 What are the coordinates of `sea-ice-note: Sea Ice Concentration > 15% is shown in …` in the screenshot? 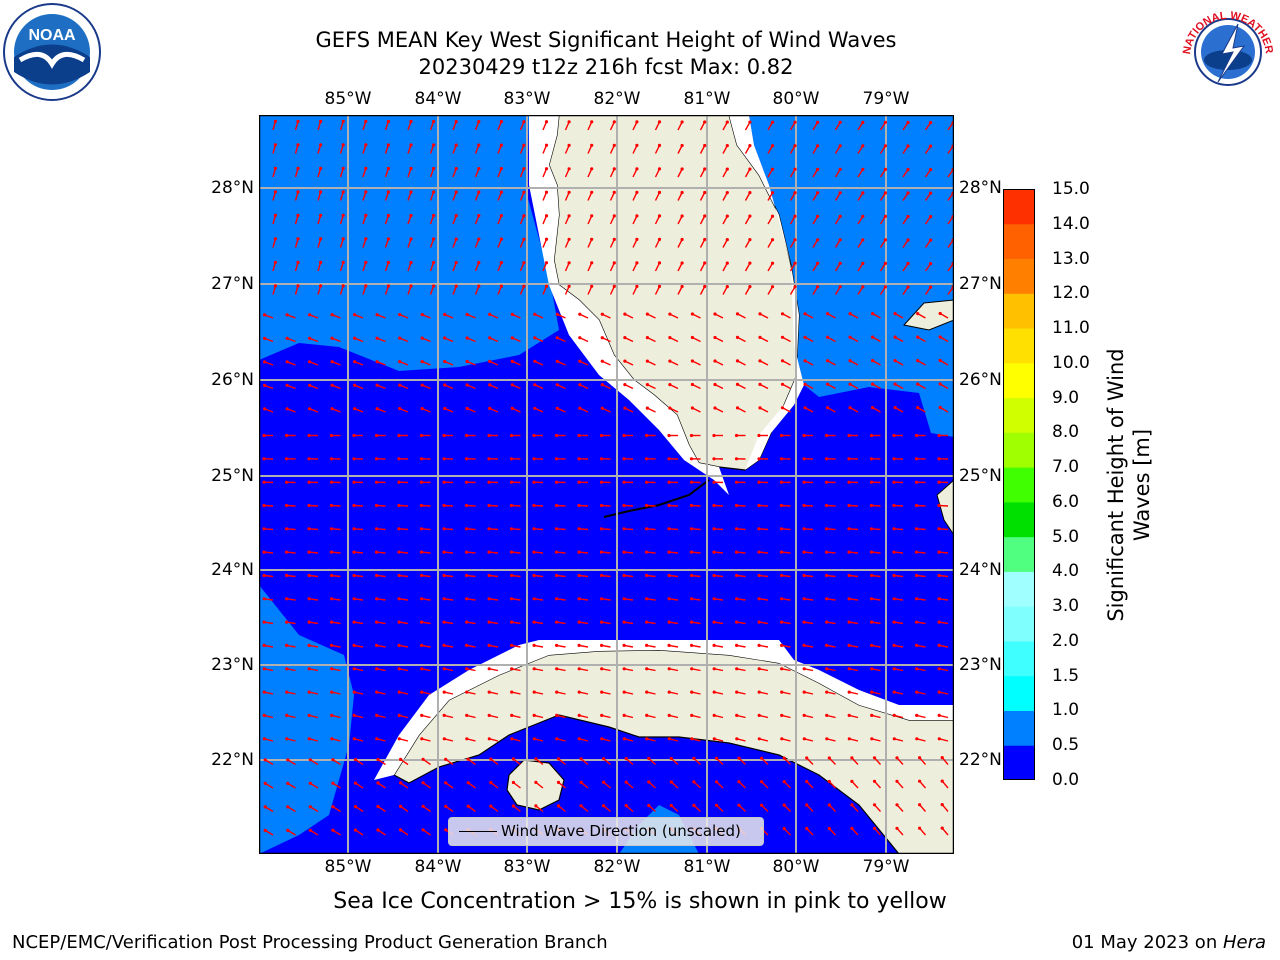 It's located at (640, 901).